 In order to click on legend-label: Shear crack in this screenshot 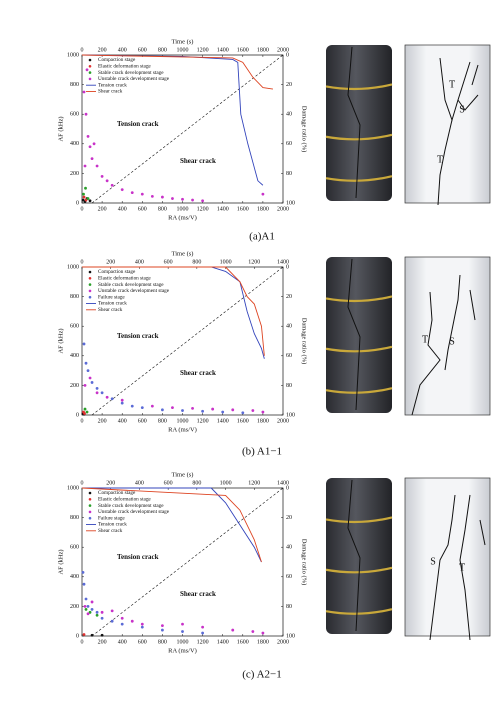, I will do `click(110, 531)`.